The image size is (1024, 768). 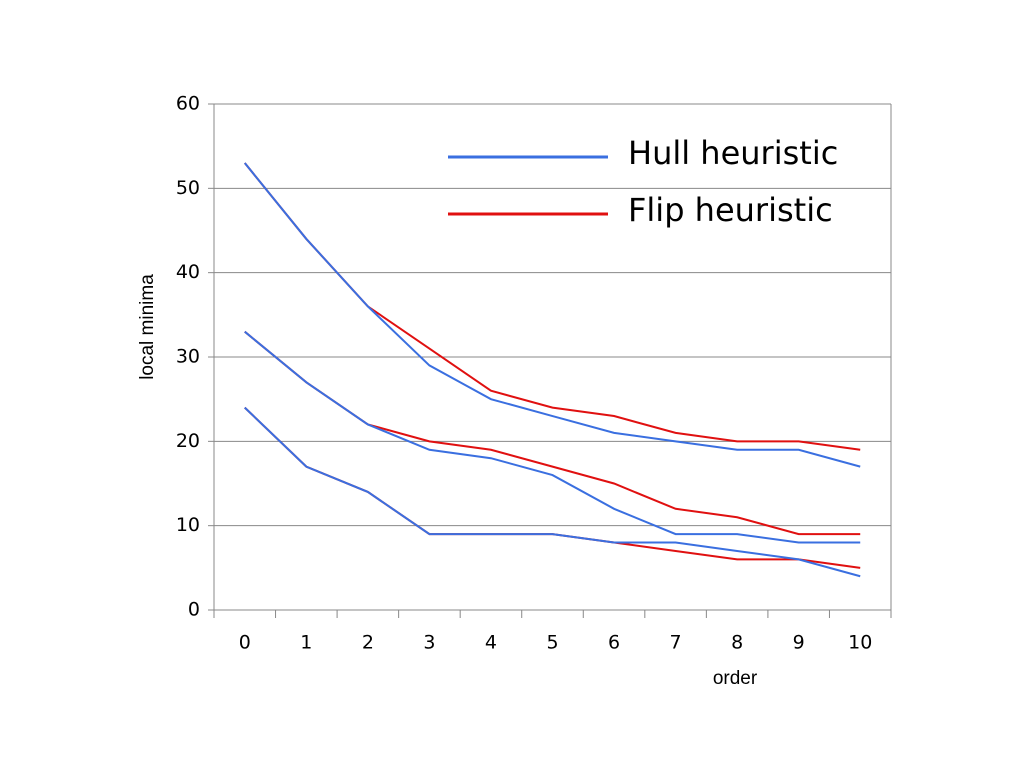 What do you see at coordinates (306, 643) in the screenshot?
I see `x-tick-label: 1` at bounding box center [306, 643].